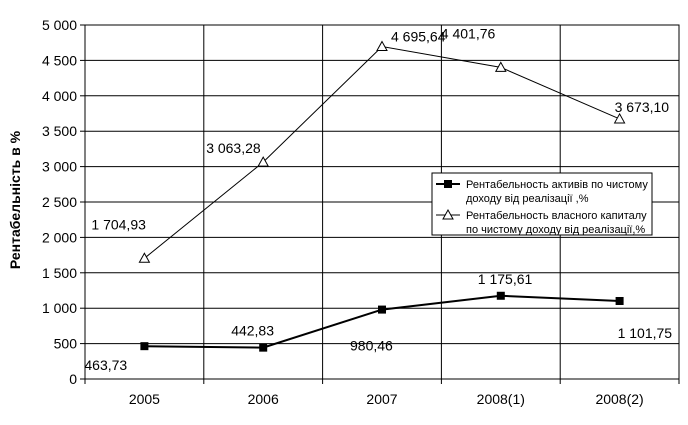  Describe the element at coordinates (619, 399) in the screenshot. I see `x-tick-label: 2008(2)` at that location.